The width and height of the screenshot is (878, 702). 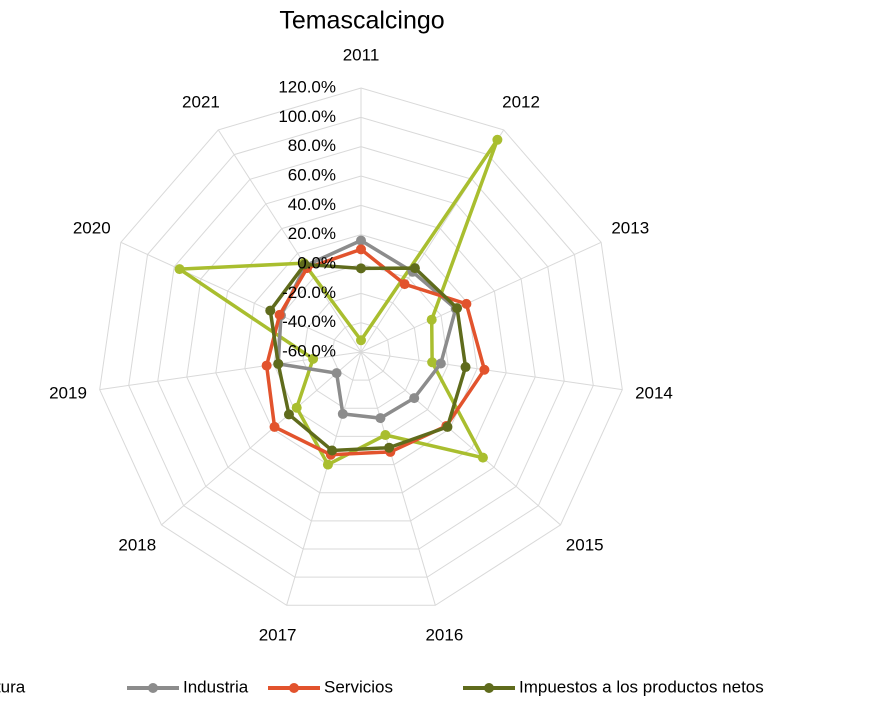 What do you see at coordinates (312, 233) in the screenshot?
I see `tick-label: 20.0%` at bounding box center [312, 233].